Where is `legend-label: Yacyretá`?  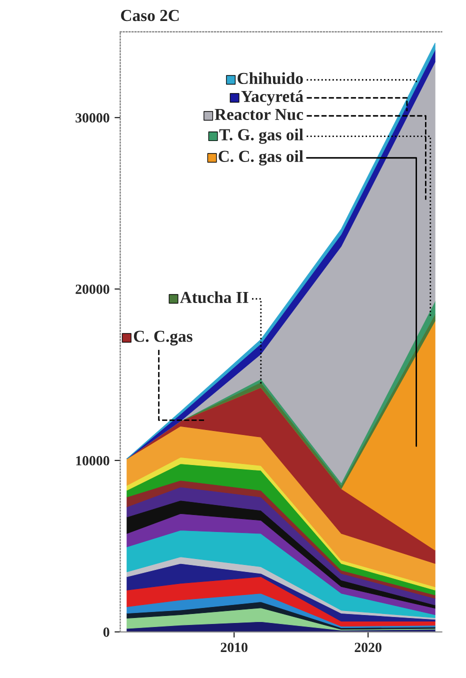
legend-label: Yacyretá is located at coordinates (272, 98).